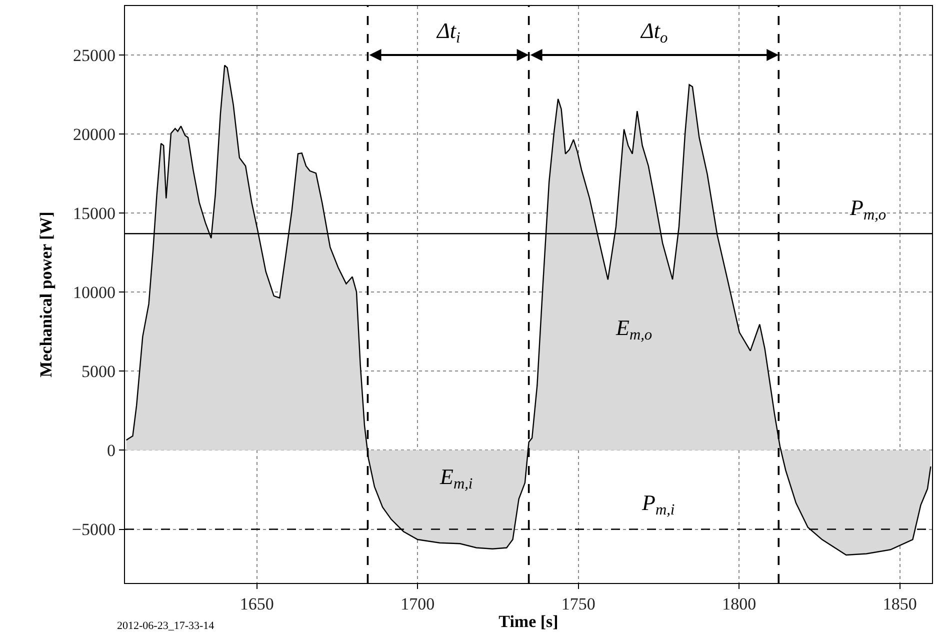  Describe the element at coordinates (94, 214) in the screenshot. I see `y-tick-label: 15000` at that location.